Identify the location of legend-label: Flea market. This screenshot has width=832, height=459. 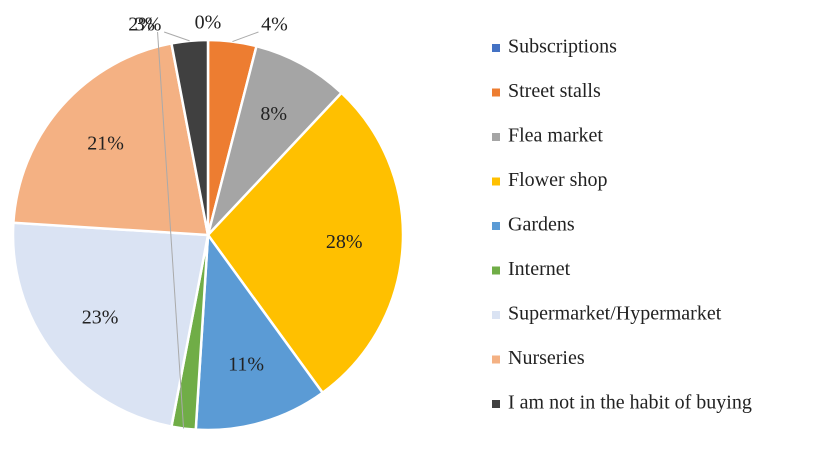
(555, 136).